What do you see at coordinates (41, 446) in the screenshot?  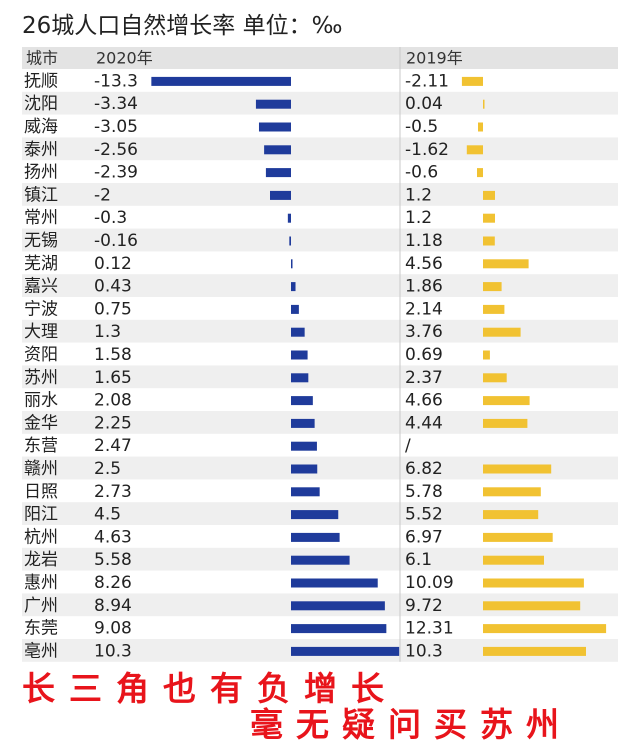 I see `city-label: 东营` at bounding box center [41, 446].